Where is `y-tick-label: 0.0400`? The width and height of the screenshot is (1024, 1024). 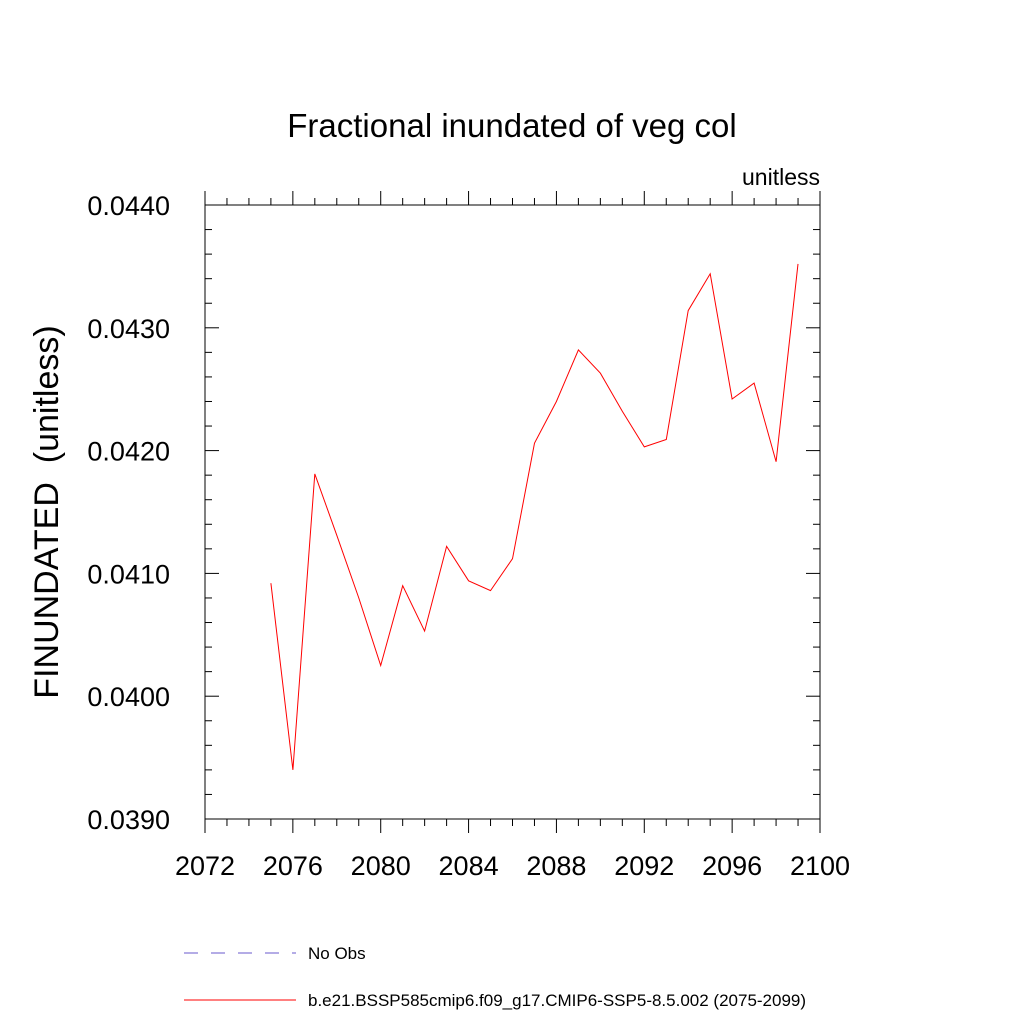 y-tick-label: 0.0400 is located at coordinates (128, 697).